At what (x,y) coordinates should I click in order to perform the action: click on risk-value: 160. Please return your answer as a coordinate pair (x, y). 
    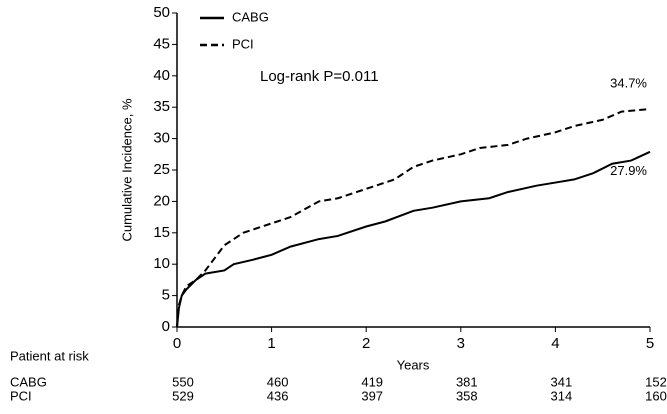
    Looking at the image, I should click on (656, 395).